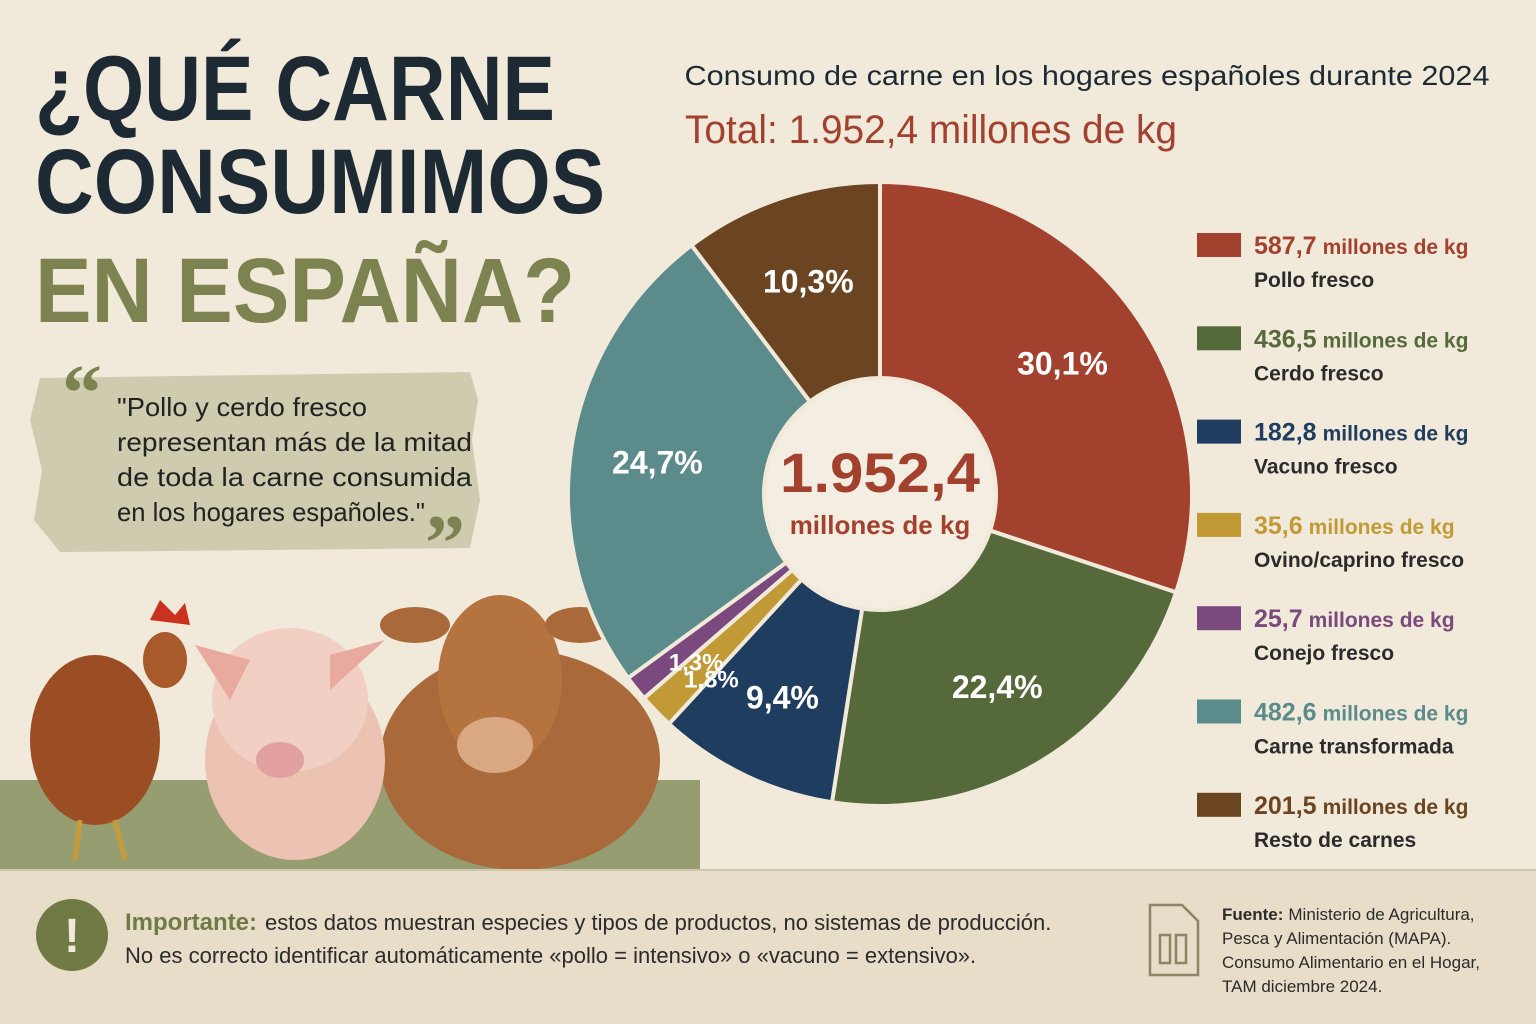 The height and width of the screenshot is (1024, 1536). Describe the element at coordinates (1324, 653) in the screenshot. I see `legend-label: Conejo fresco` at that location.